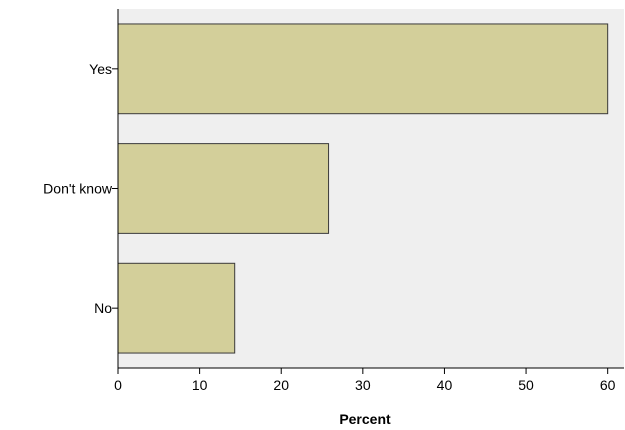  I want to click on bar-don-t-know, so click(223, 188).